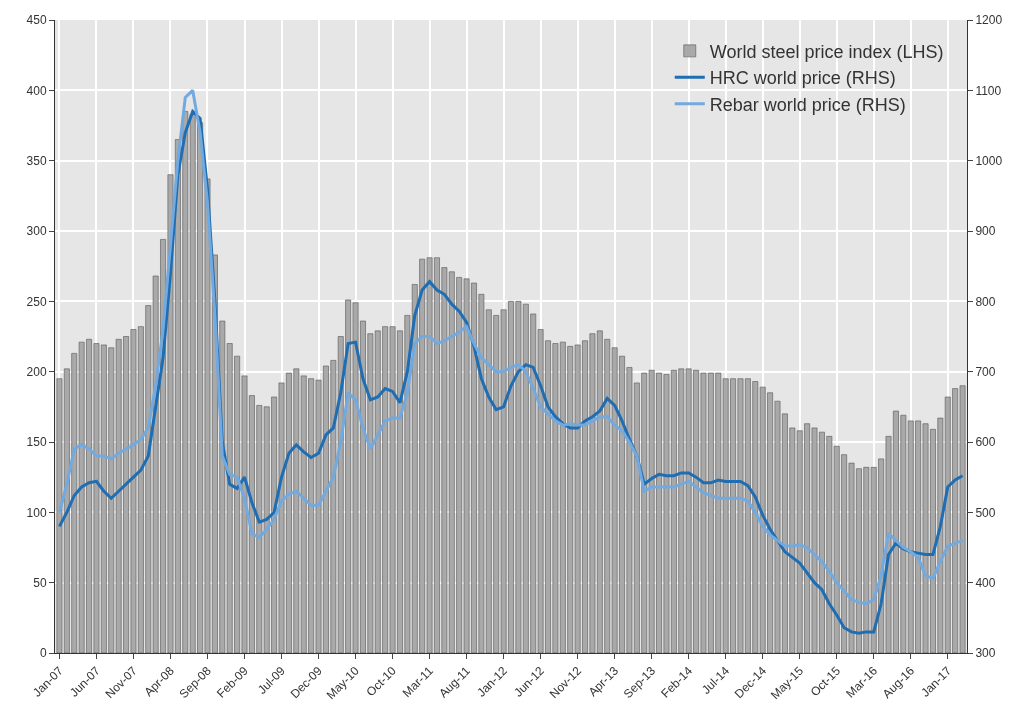  What do you see at coordinates (36, 160) in the screenshot?
I see `y-tick-label: 350` at bounding box center [36, 160].